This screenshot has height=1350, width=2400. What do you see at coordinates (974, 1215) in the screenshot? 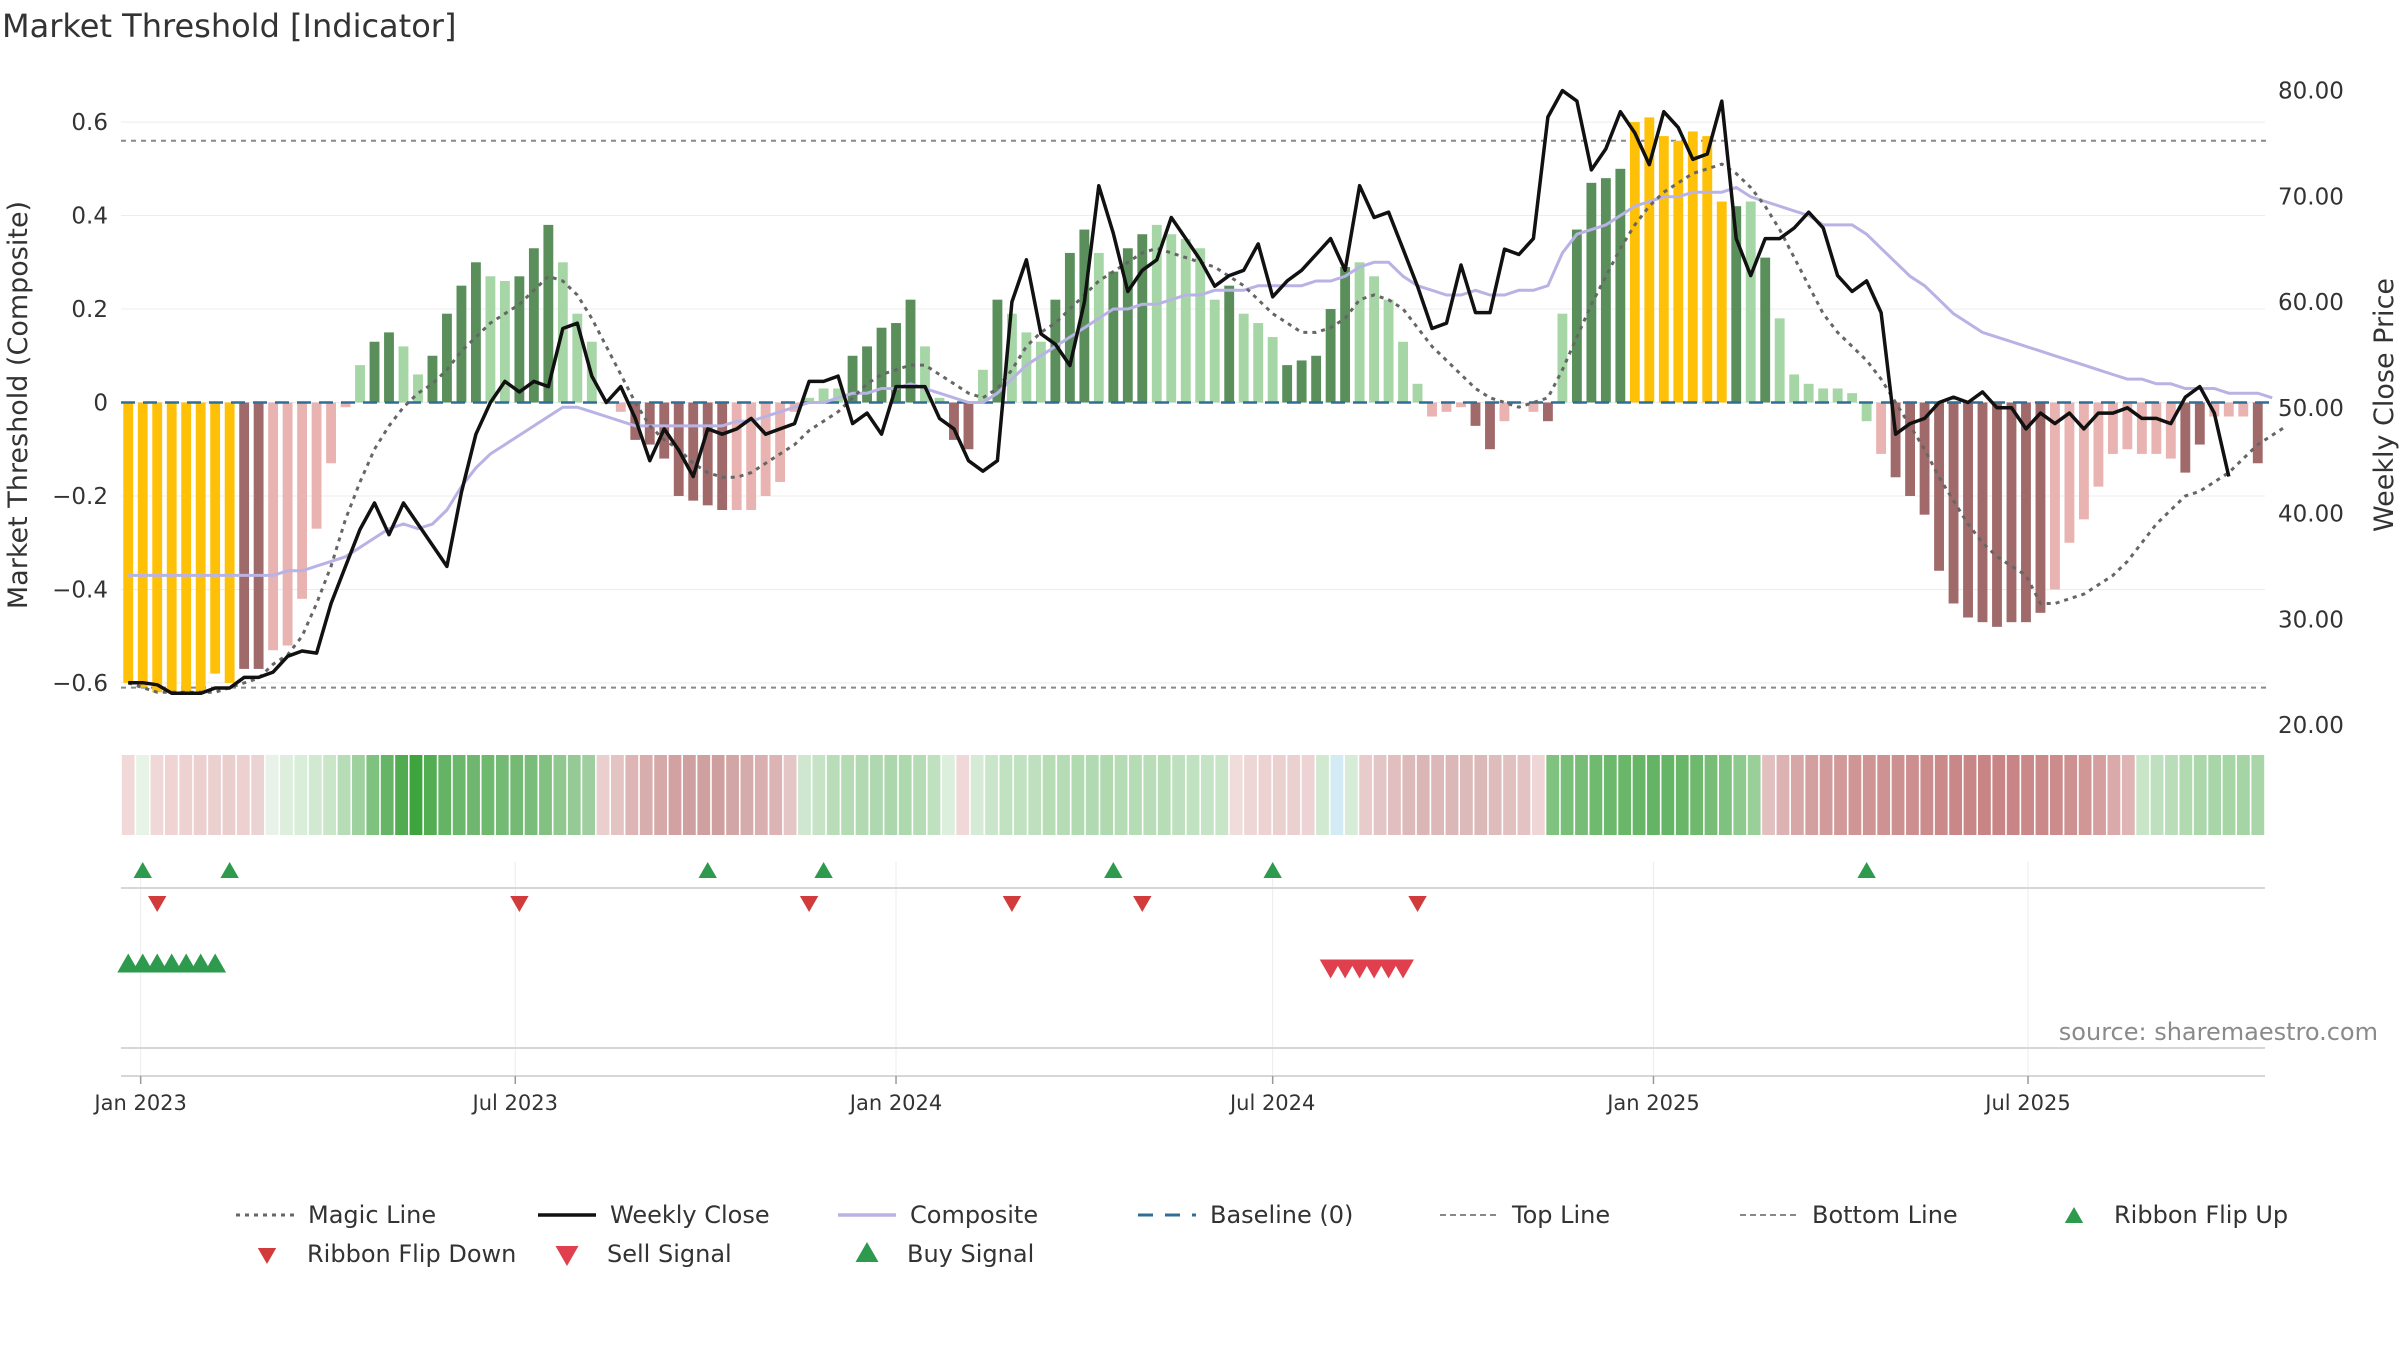
I see `legend-label: Composite` at bounding box center [974, 1215].